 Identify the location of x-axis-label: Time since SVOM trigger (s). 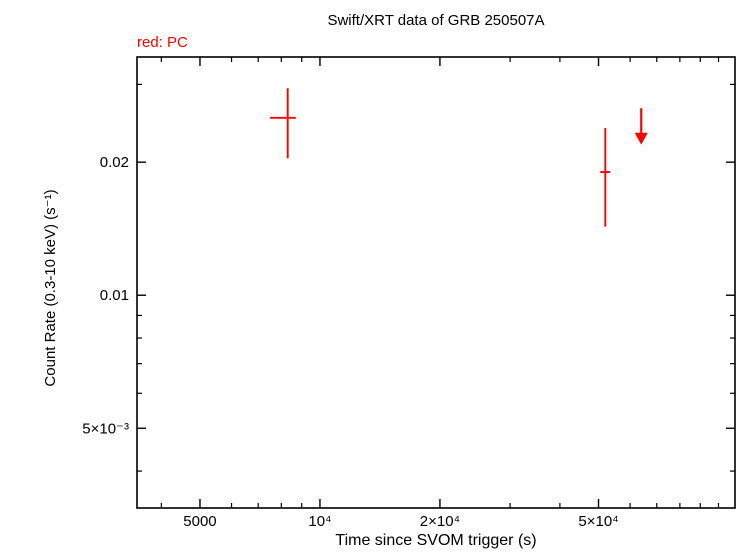
(436, 540).